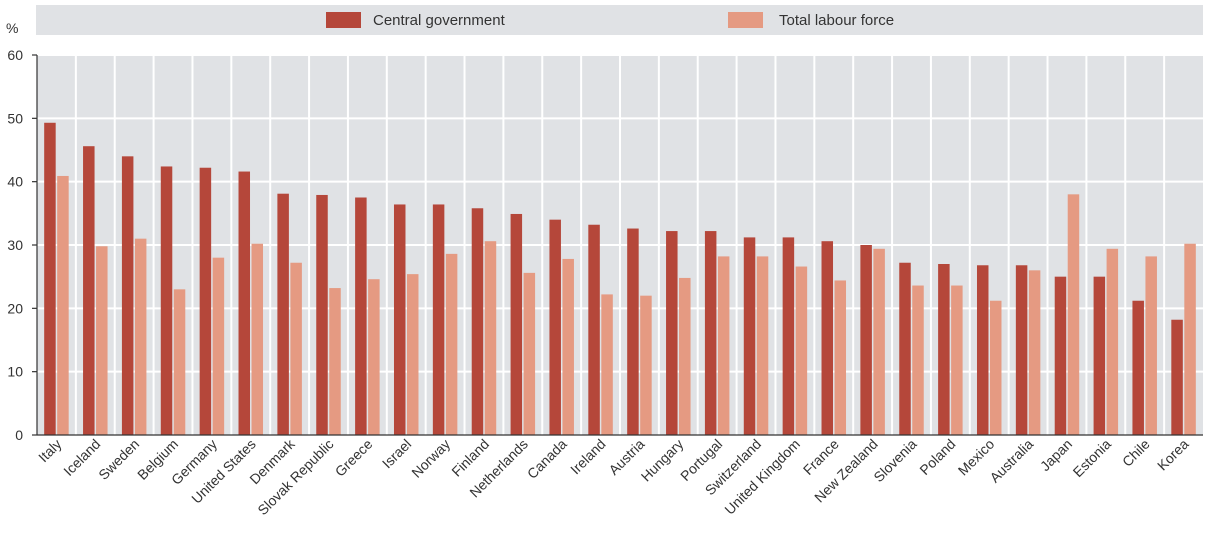  I want to click on bar-total-labour-force-norway, so click(451, 344).